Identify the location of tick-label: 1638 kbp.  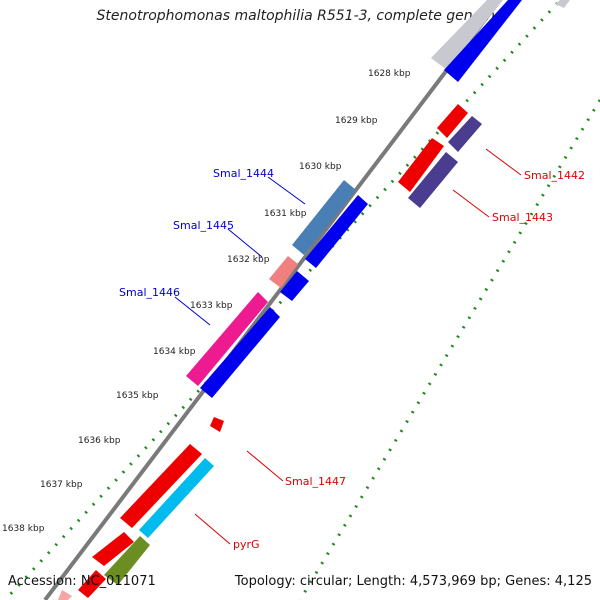
(23, 529).